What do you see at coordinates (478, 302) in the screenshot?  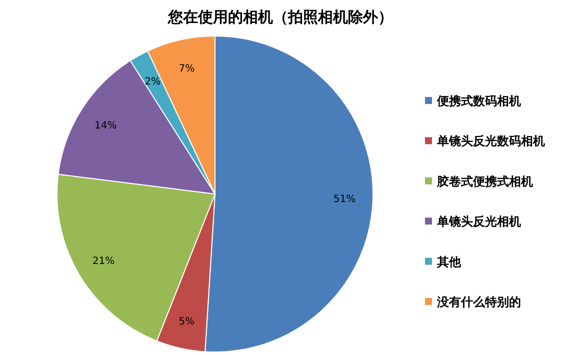 I see `legend-label: 没有什么特别的` at bounding box center [478, 302].